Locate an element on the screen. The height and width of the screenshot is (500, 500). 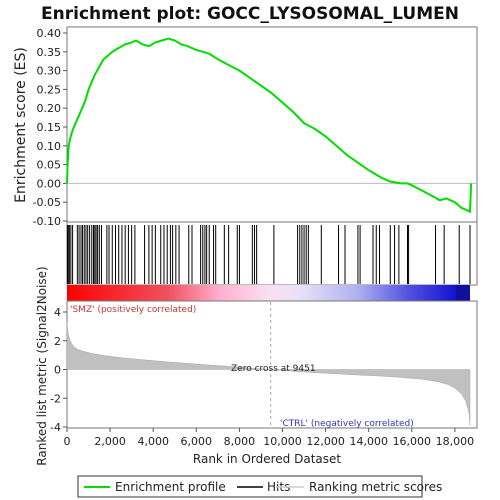
metric-y-tick-label: -2 is located at coordinates (55, 398).